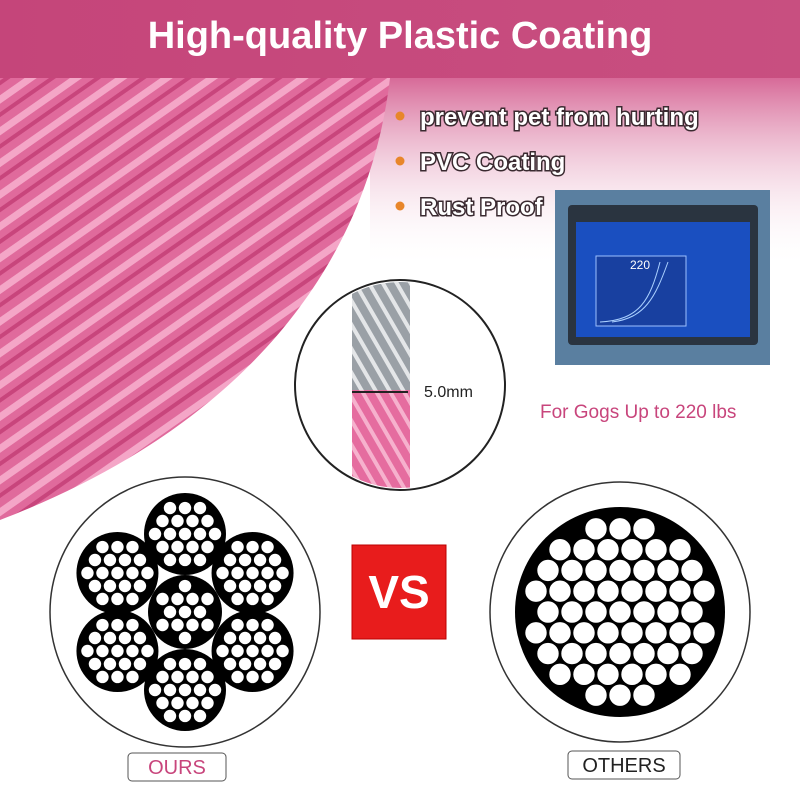 The image size is (800, 800). Describe the element at coordinates (620, 612) in the screenshot. I see `others-strands` at that location.